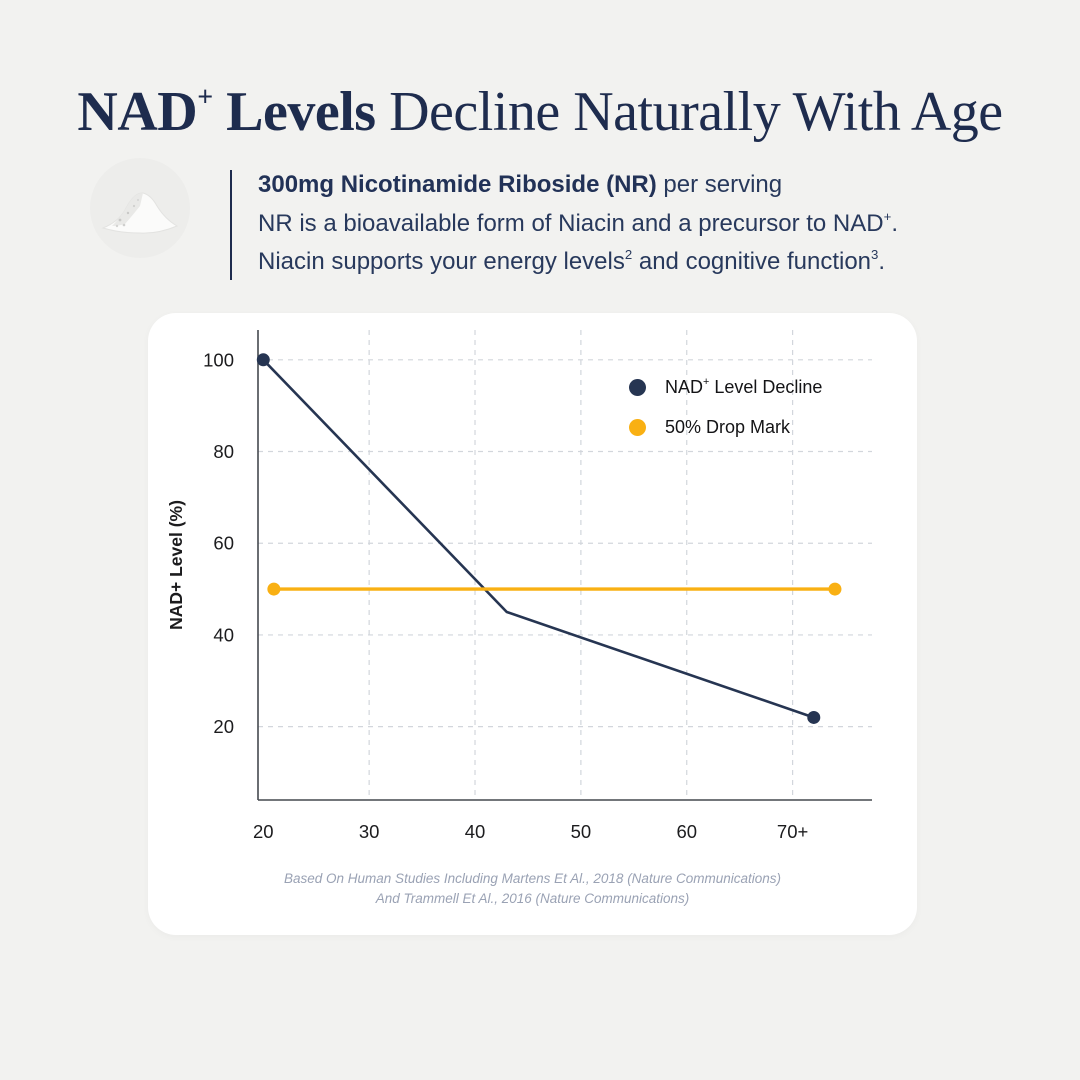 The width and height of the screenshot is (1080, 1080). I want to click on page-title: NAD+ Levels Decline Naturally With Age, so click(540, 112).